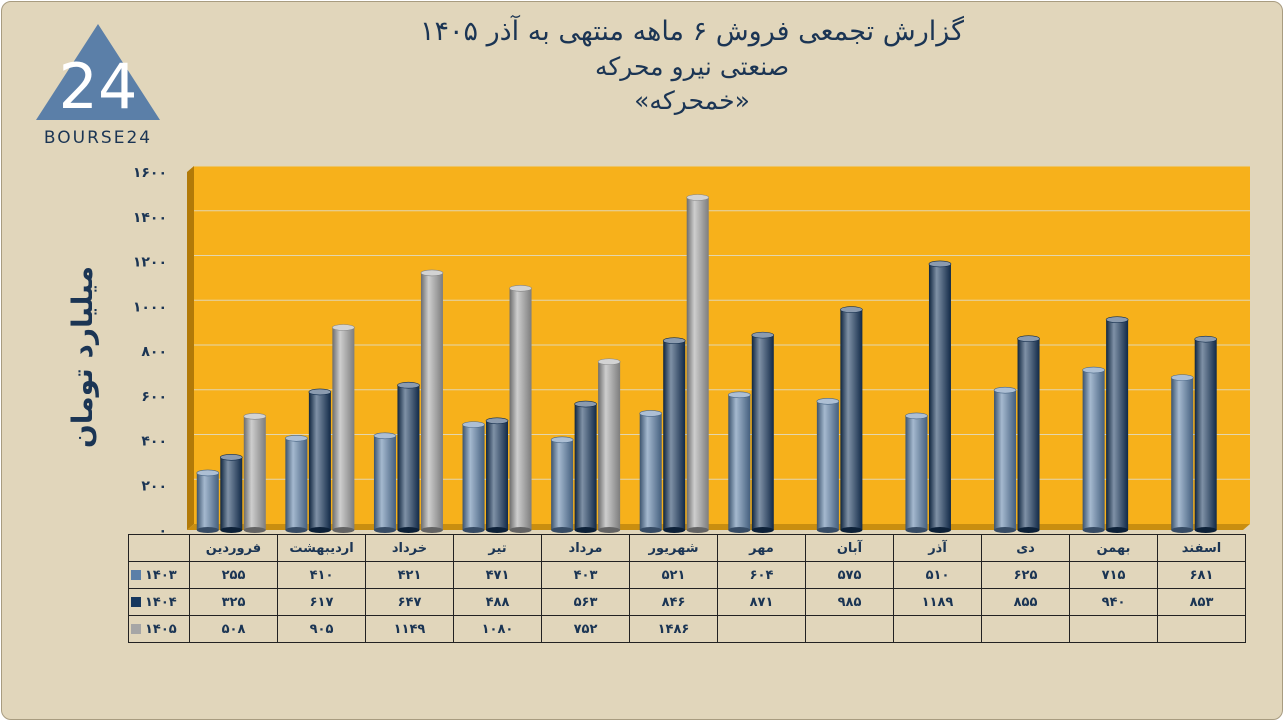 The image size is (1284, 721). I want to click on category-label: اردیبهشت, so click(321, 548).